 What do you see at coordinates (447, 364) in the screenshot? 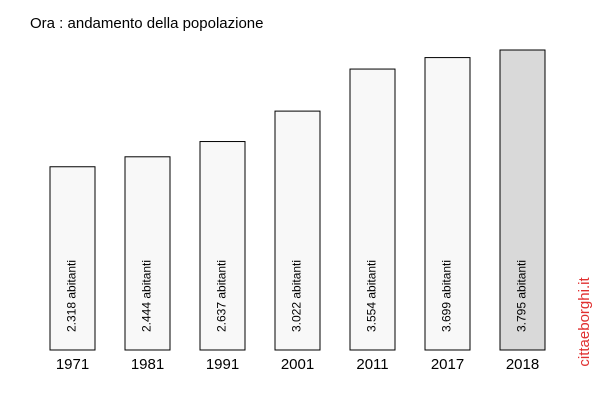
I see `x-tick-label: 2017` at bounding box center [447, 364].